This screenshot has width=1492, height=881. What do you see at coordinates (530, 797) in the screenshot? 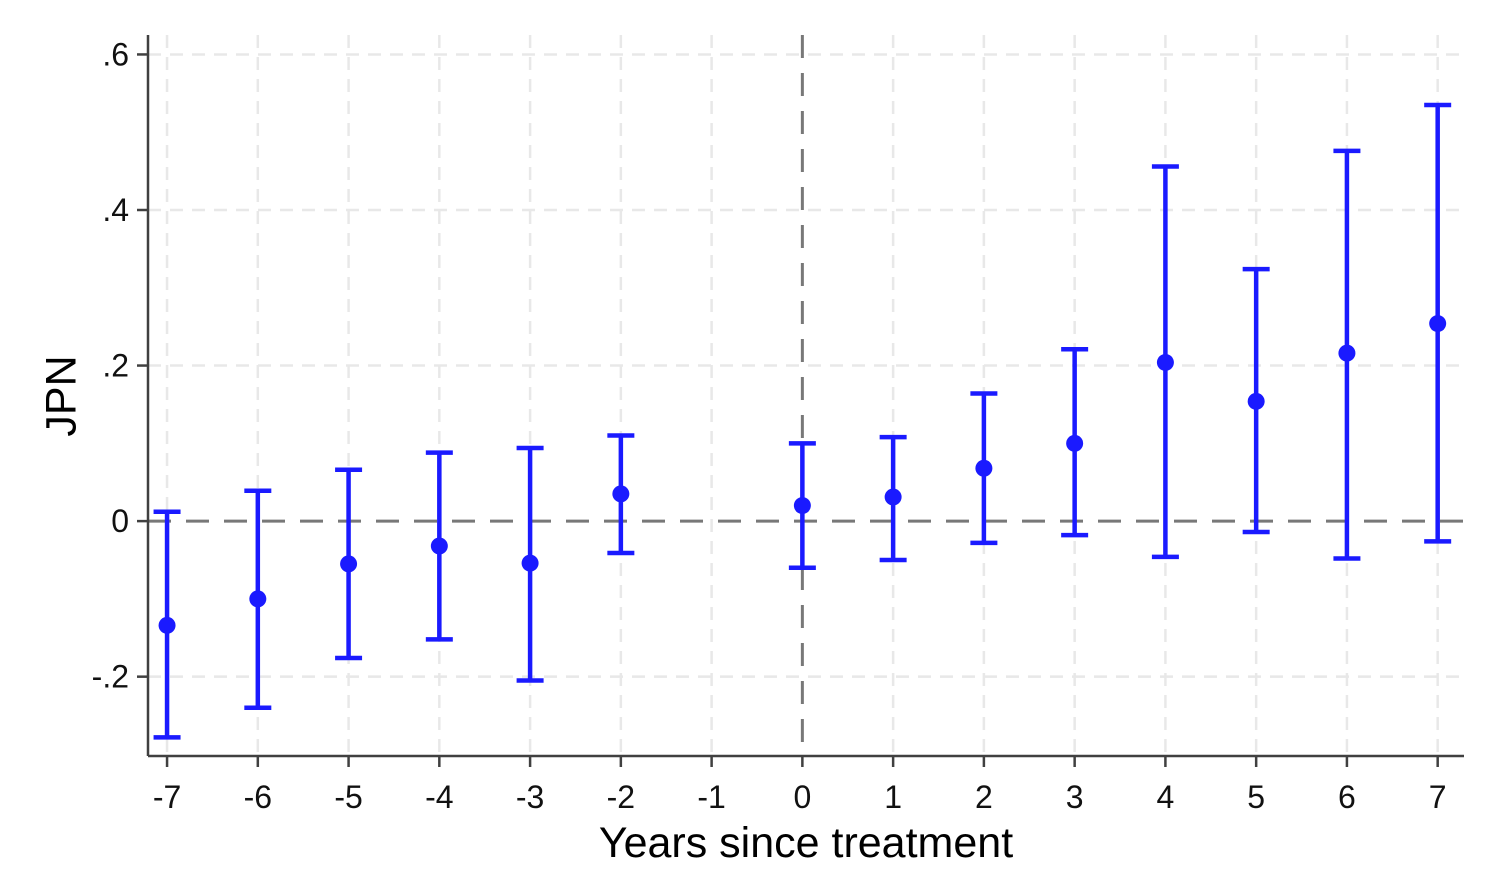
I see `x-tick-label: -3` at bounding box center [530, 797].